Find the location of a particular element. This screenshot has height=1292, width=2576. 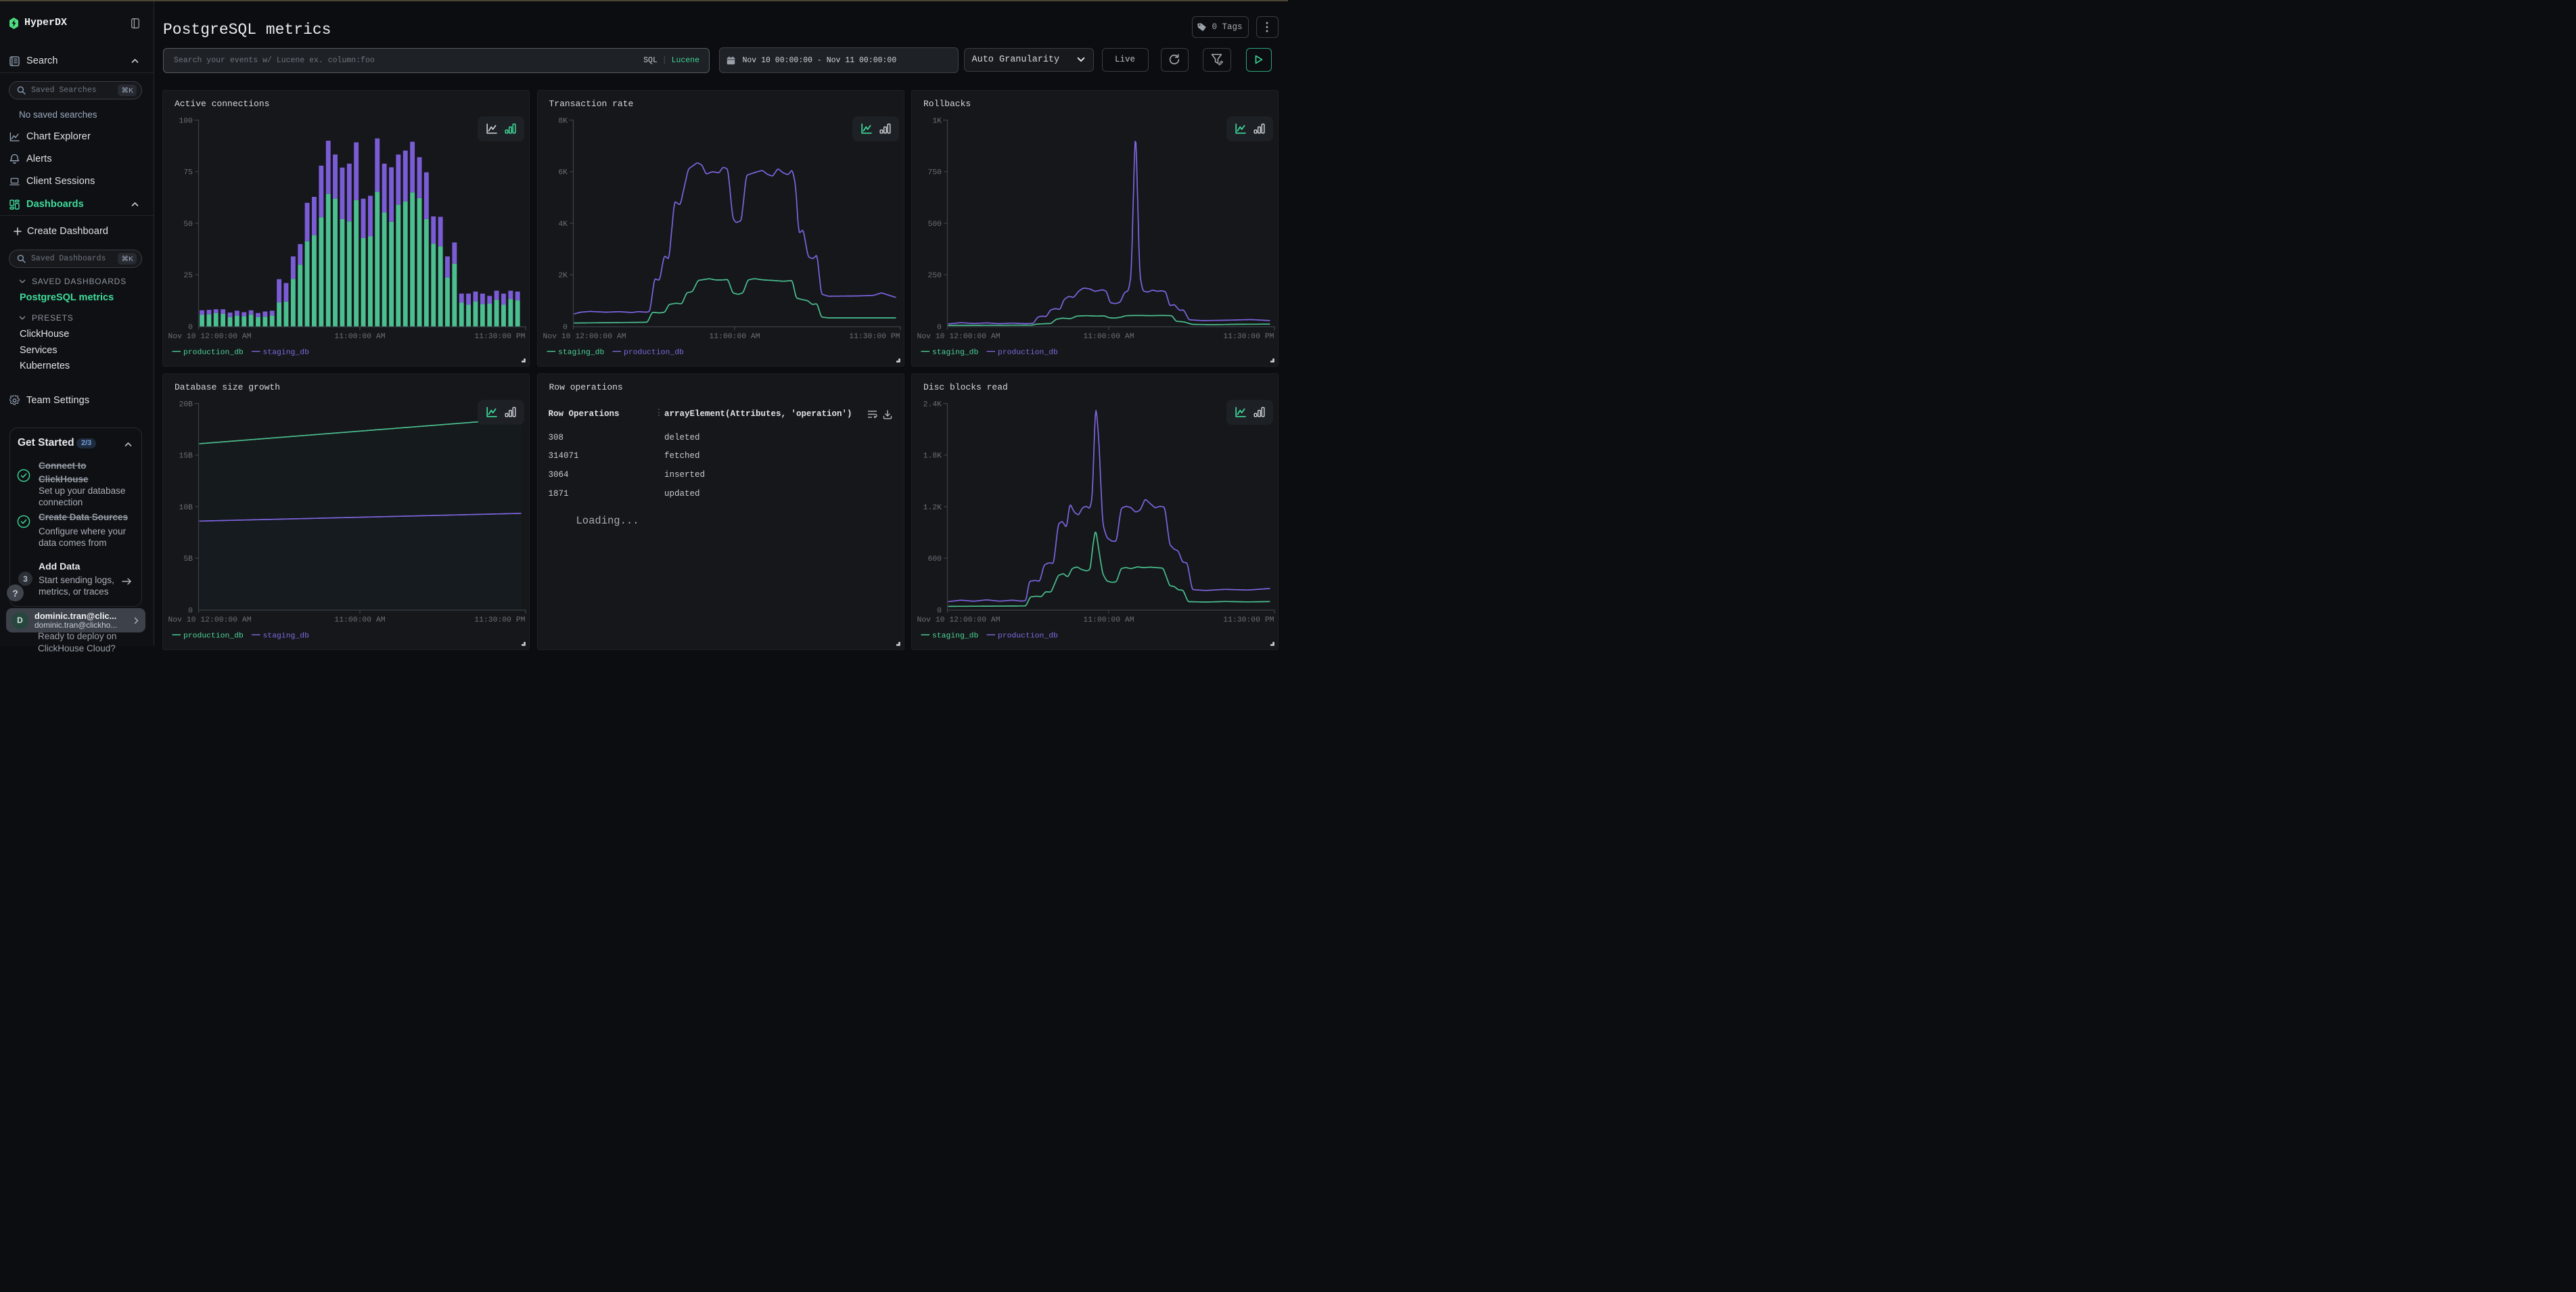

svg-text: 50 is located at coordinates (188, 224).